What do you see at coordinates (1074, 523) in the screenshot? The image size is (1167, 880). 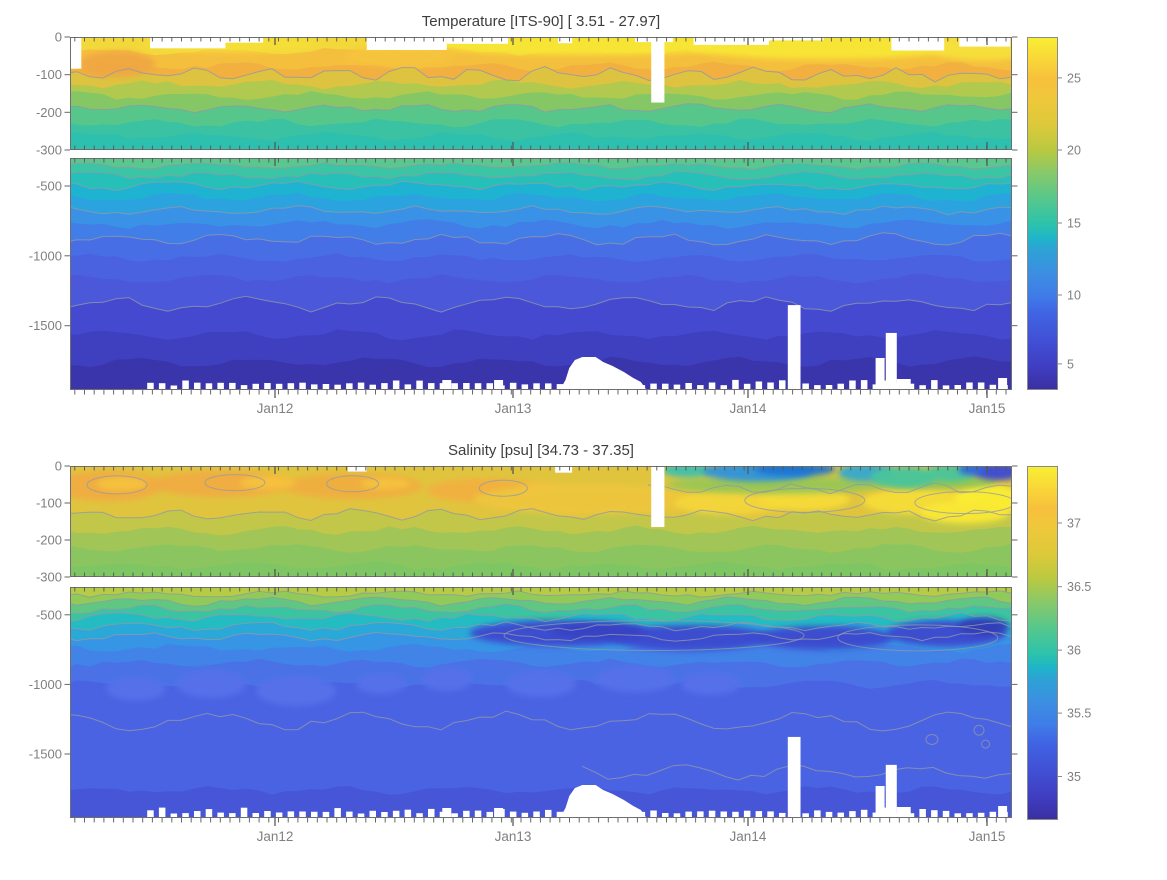 I see `colorbar-tick-label: 37` at bounding box center [1074, 523].